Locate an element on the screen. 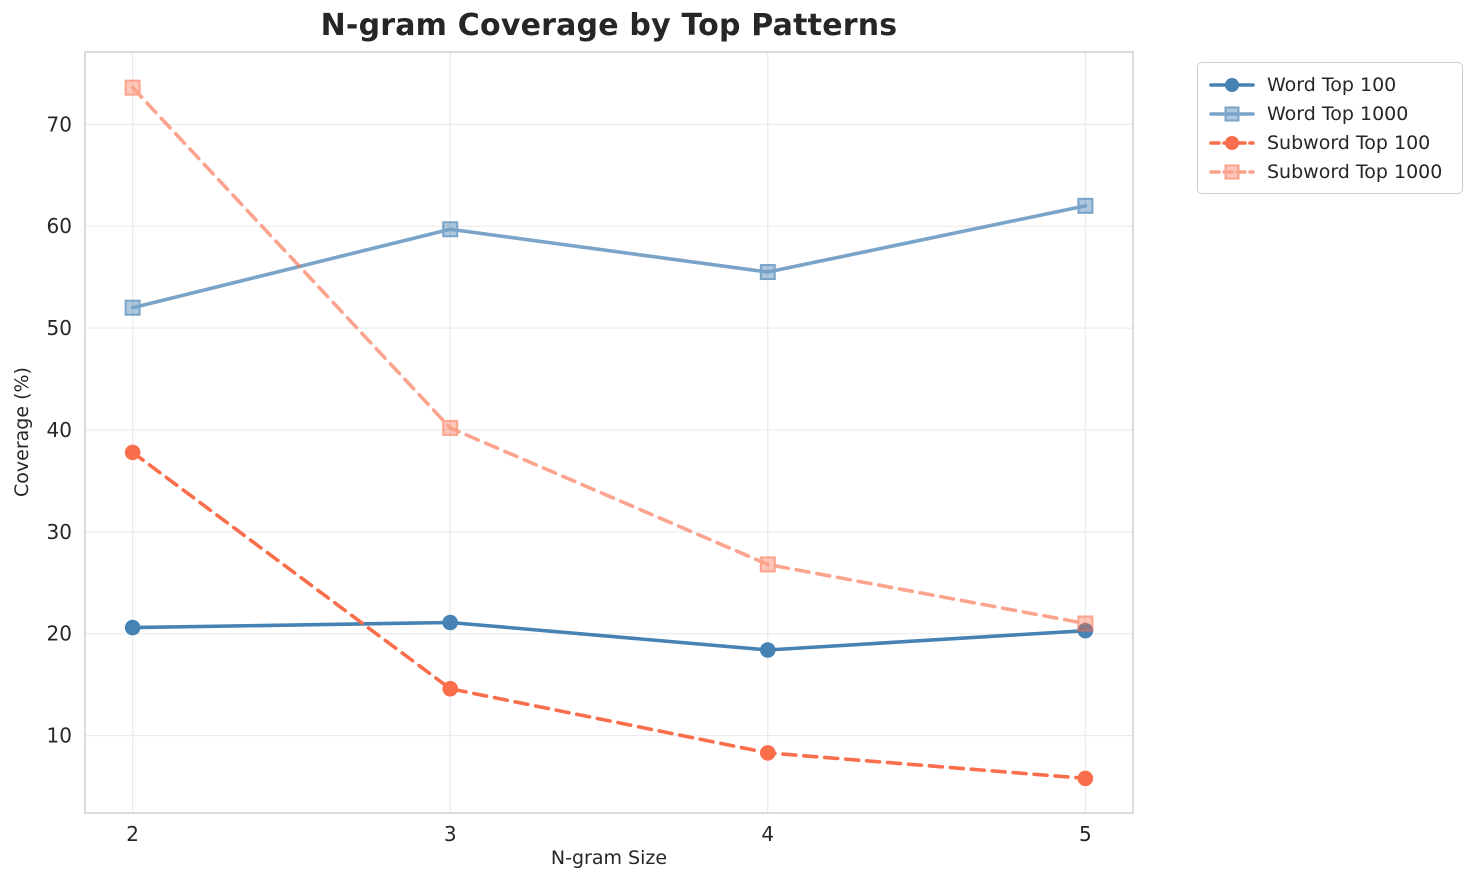  y-tick-label: 40 is located at coordinates (59, 430).